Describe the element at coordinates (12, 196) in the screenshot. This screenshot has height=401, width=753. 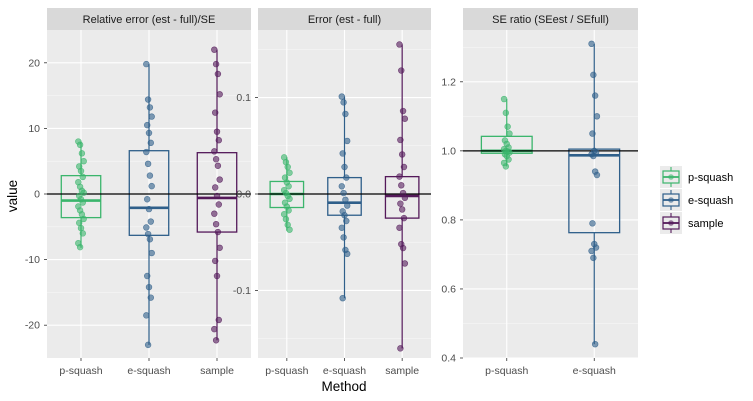
I see `y-axis-title: value` at that location.